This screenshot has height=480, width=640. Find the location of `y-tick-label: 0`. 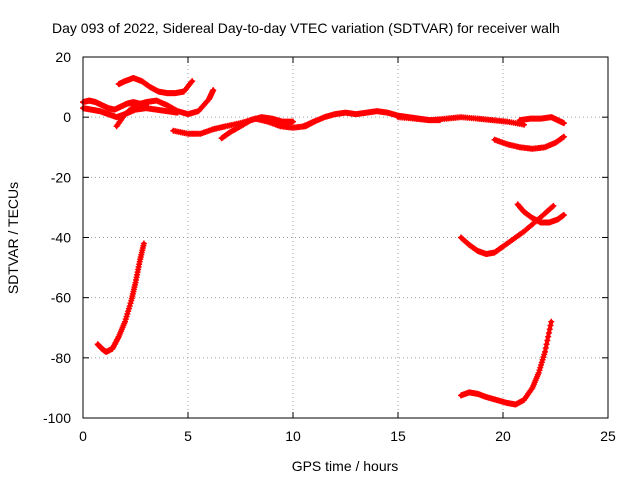

y-tick-label: 0 is located at coordinates (67, 117).